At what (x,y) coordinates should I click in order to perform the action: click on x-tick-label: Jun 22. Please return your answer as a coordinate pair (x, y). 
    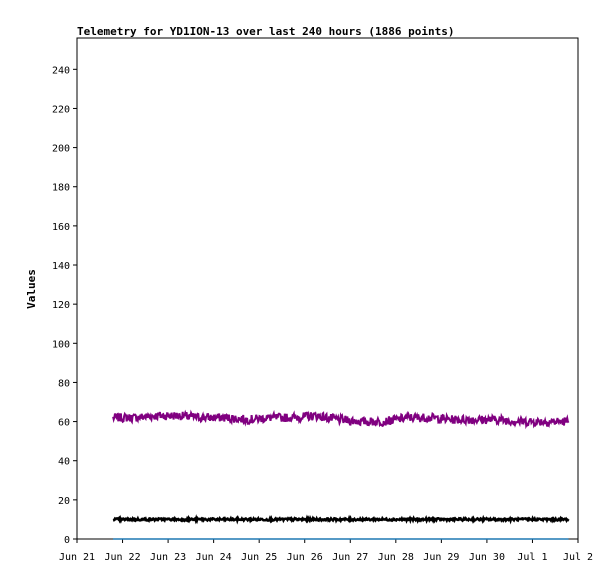
    Looking at the image, I should click on (122, 557).